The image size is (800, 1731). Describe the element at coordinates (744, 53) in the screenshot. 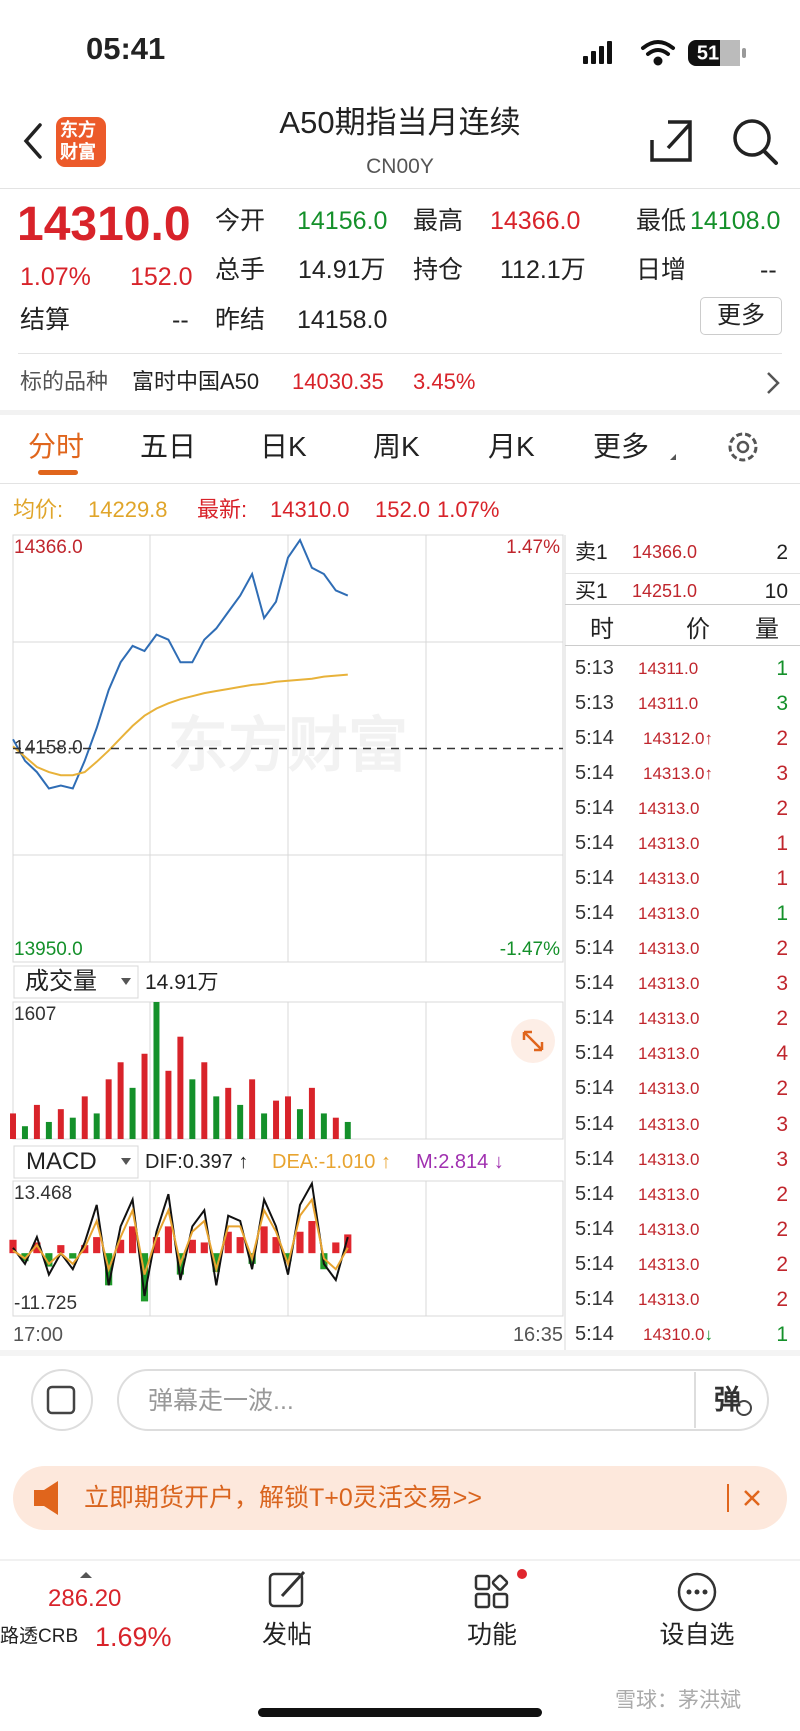

I see `battery-tip` at that location.